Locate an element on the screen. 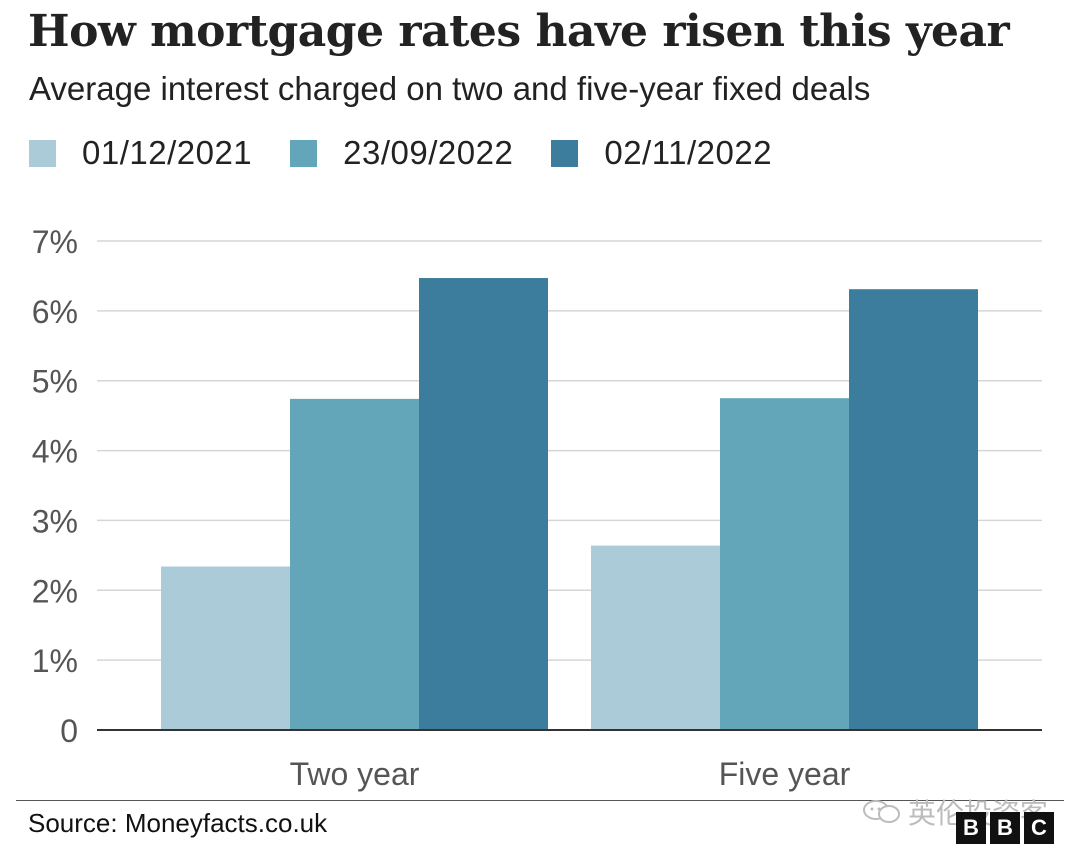  legend: 01/12/2021 23/09/2022 02/11/2022 is located at coordinates (419, 153).